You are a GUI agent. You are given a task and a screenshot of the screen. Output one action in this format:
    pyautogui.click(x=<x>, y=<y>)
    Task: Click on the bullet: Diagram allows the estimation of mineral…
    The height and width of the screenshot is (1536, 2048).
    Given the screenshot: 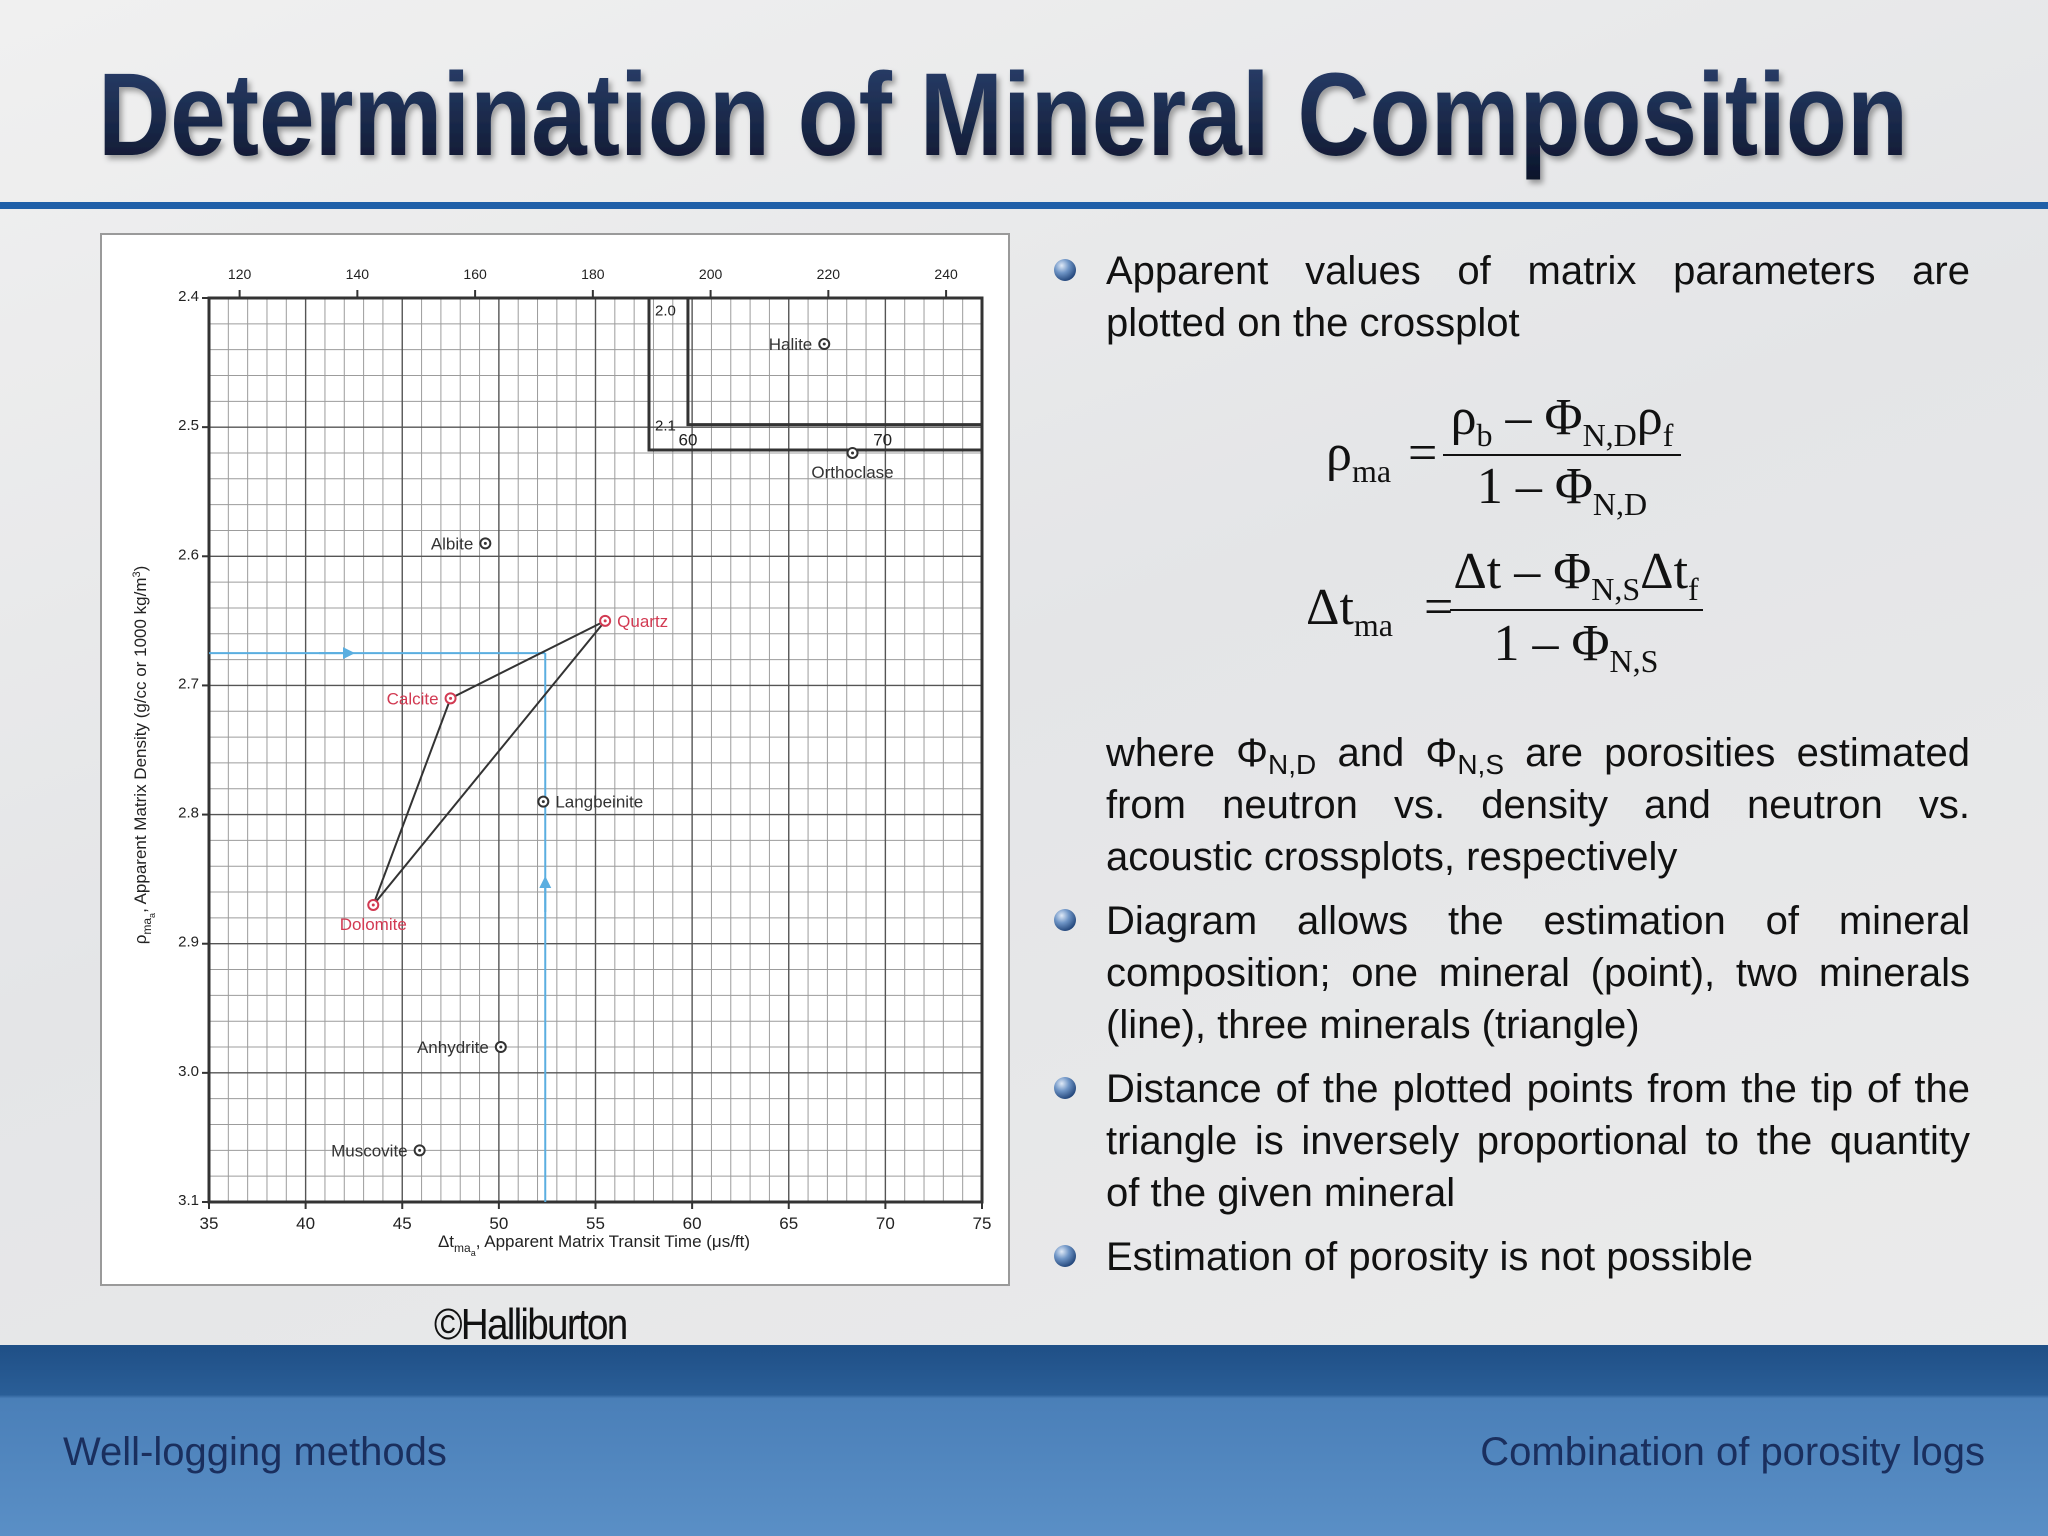 What is the action you would take?
    pyautogui.click(x=1512, y=973)
    